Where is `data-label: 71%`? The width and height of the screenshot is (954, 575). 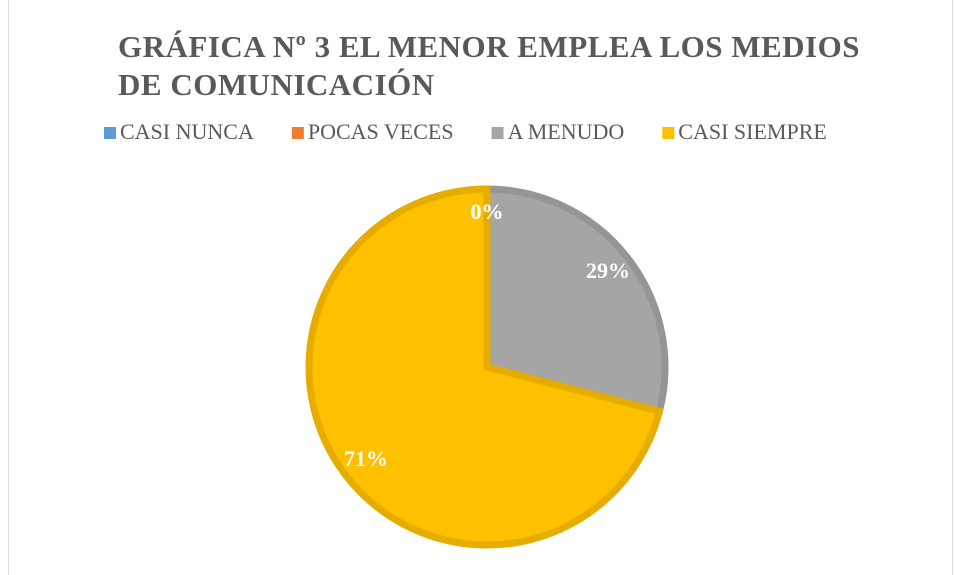 data-label: 71% is located at coordinates (366, 458).